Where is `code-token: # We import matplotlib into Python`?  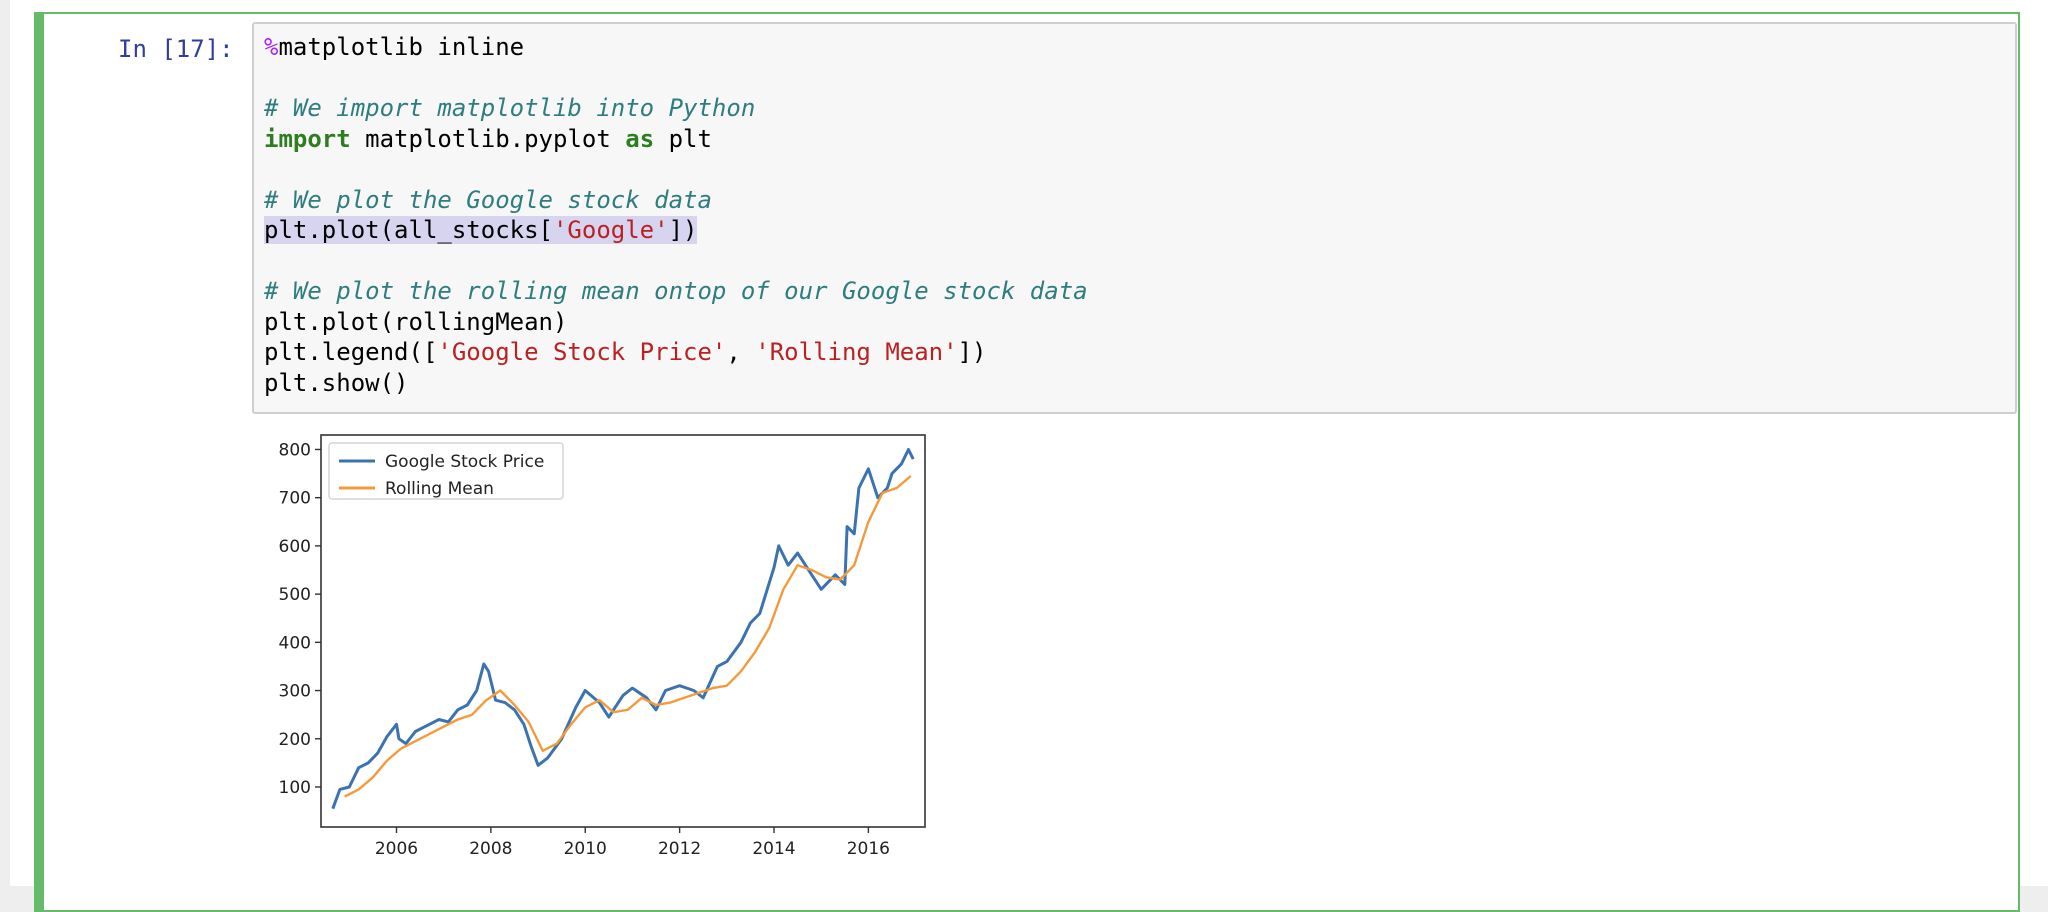 code-token: # We import matplotlib into Python is located at coordinates (510, 108).